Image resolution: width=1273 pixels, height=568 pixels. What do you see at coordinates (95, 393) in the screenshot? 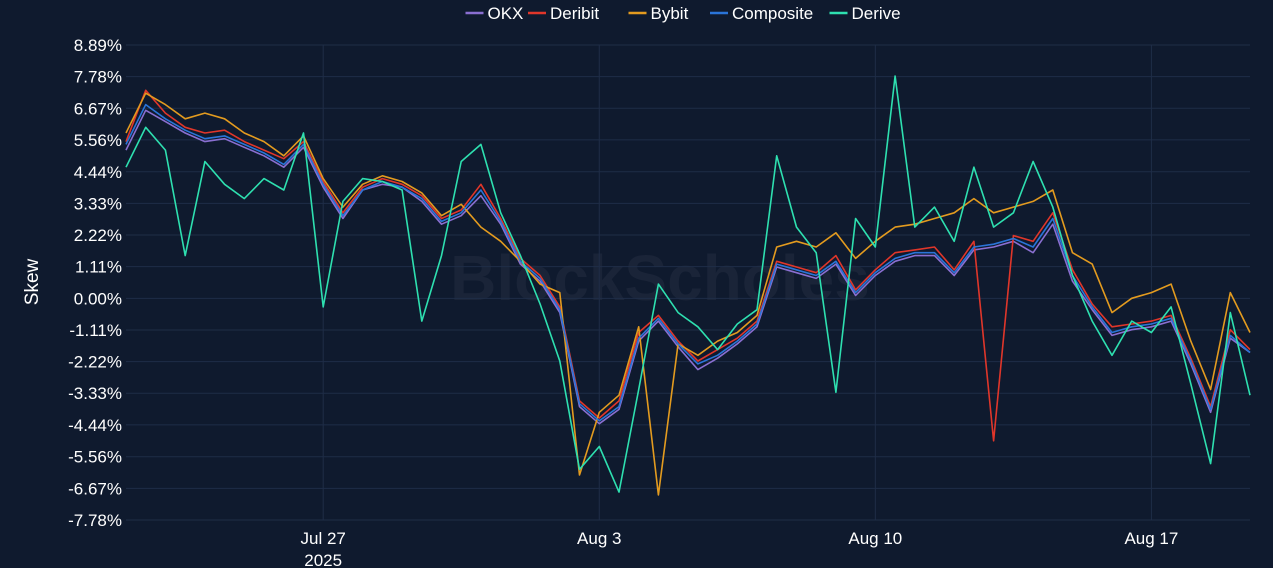
I see `y-tick-label: -3.33%` at bounding box center [95, 393].